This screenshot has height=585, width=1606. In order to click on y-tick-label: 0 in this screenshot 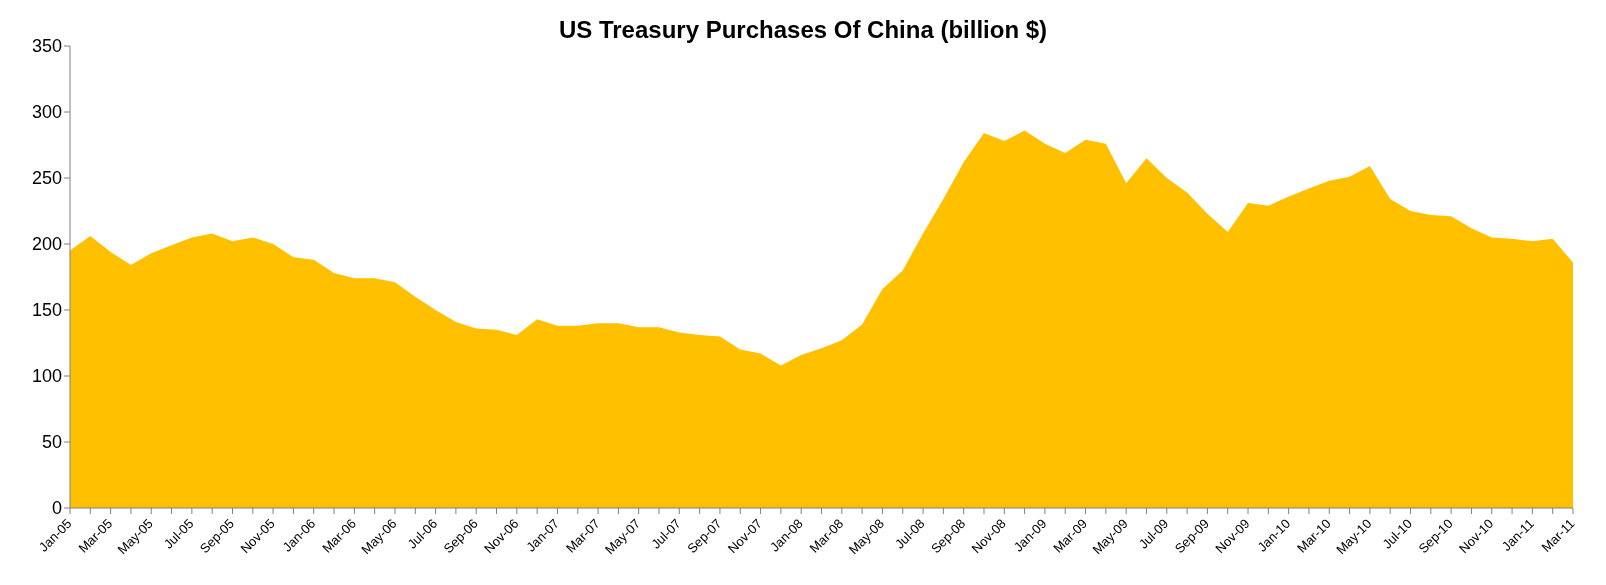, I will do `click(56, 508)`.